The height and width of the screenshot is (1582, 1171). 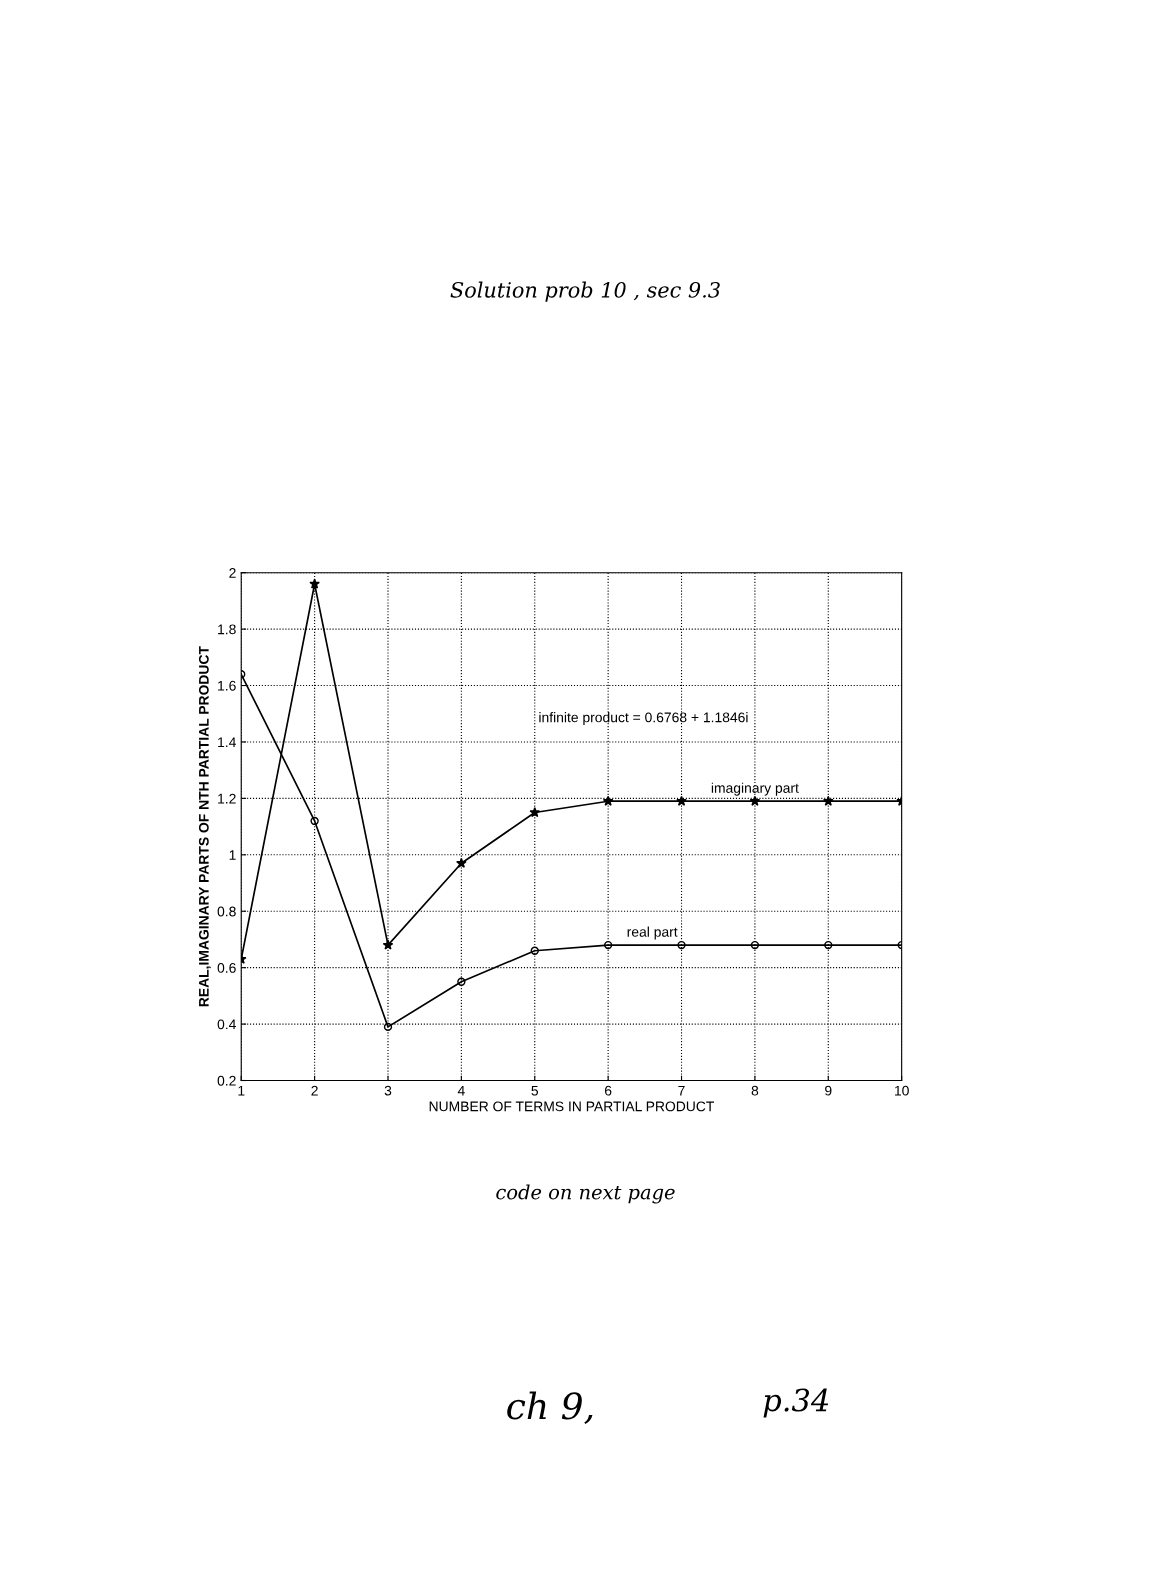 I want to click on y-tick-label: 0.8, so click(x=226, y=911).